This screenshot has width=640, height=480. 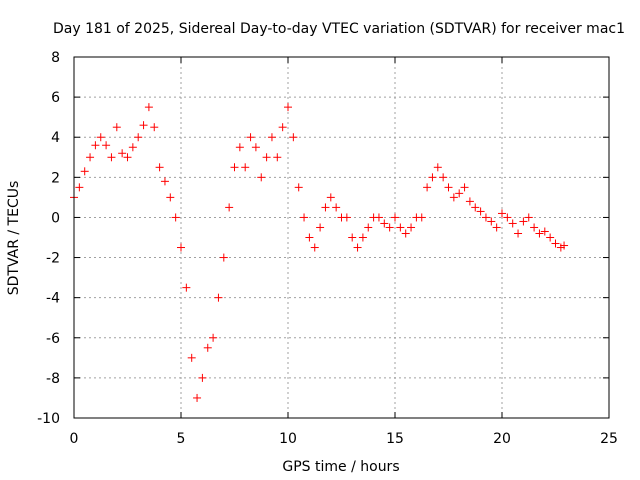 I want to click on y-tick-label: 6, so click(x=55, y=98).